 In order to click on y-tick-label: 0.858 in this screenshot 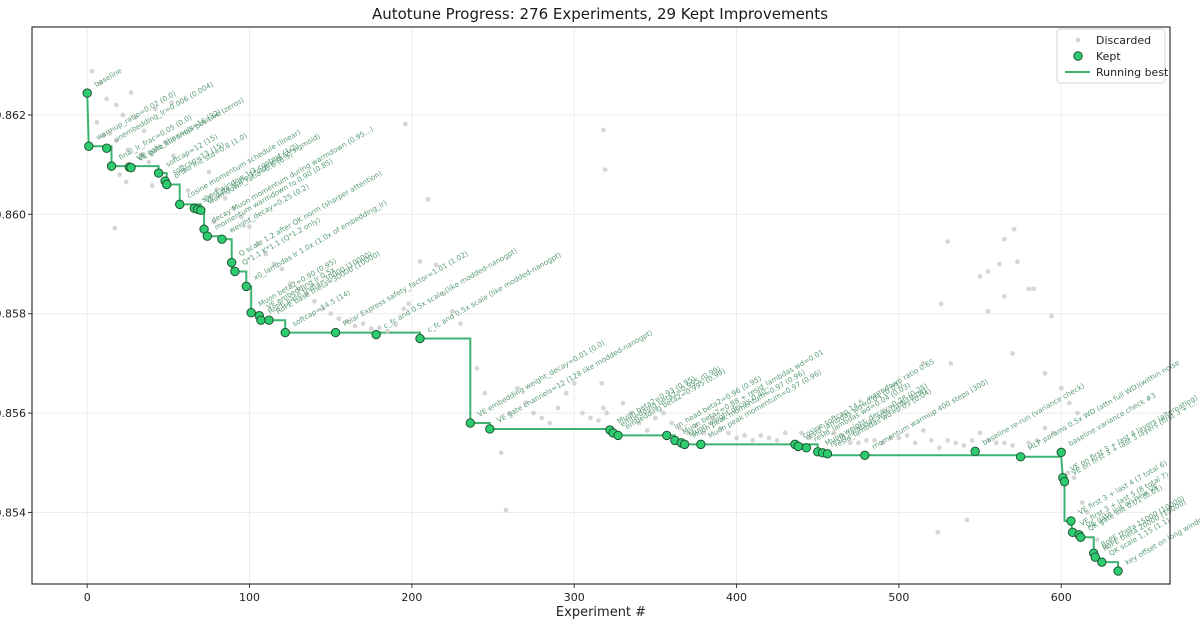, I will do `click(13, 314)`.